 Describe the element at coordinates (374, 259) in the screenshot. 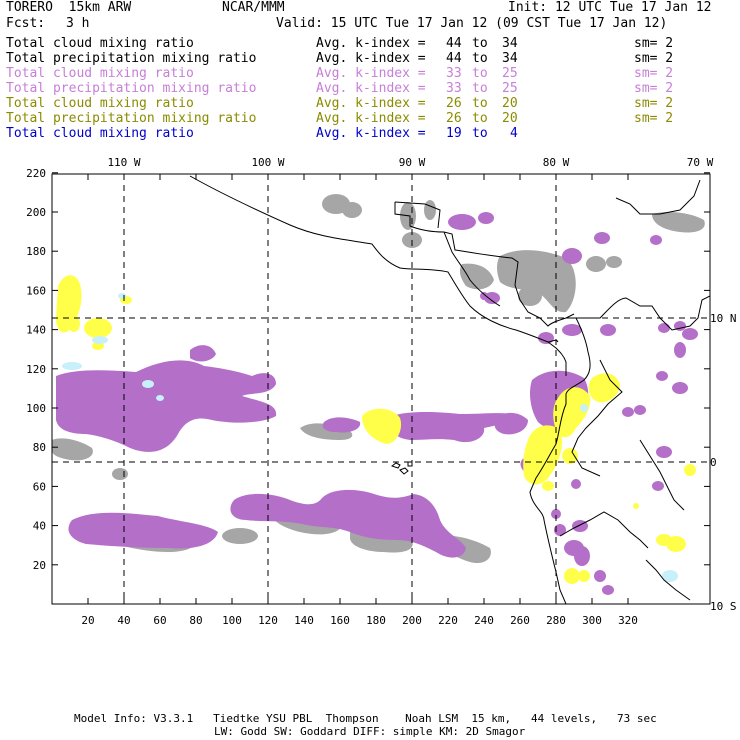

I see `mexico-pacific-coast` at that location.